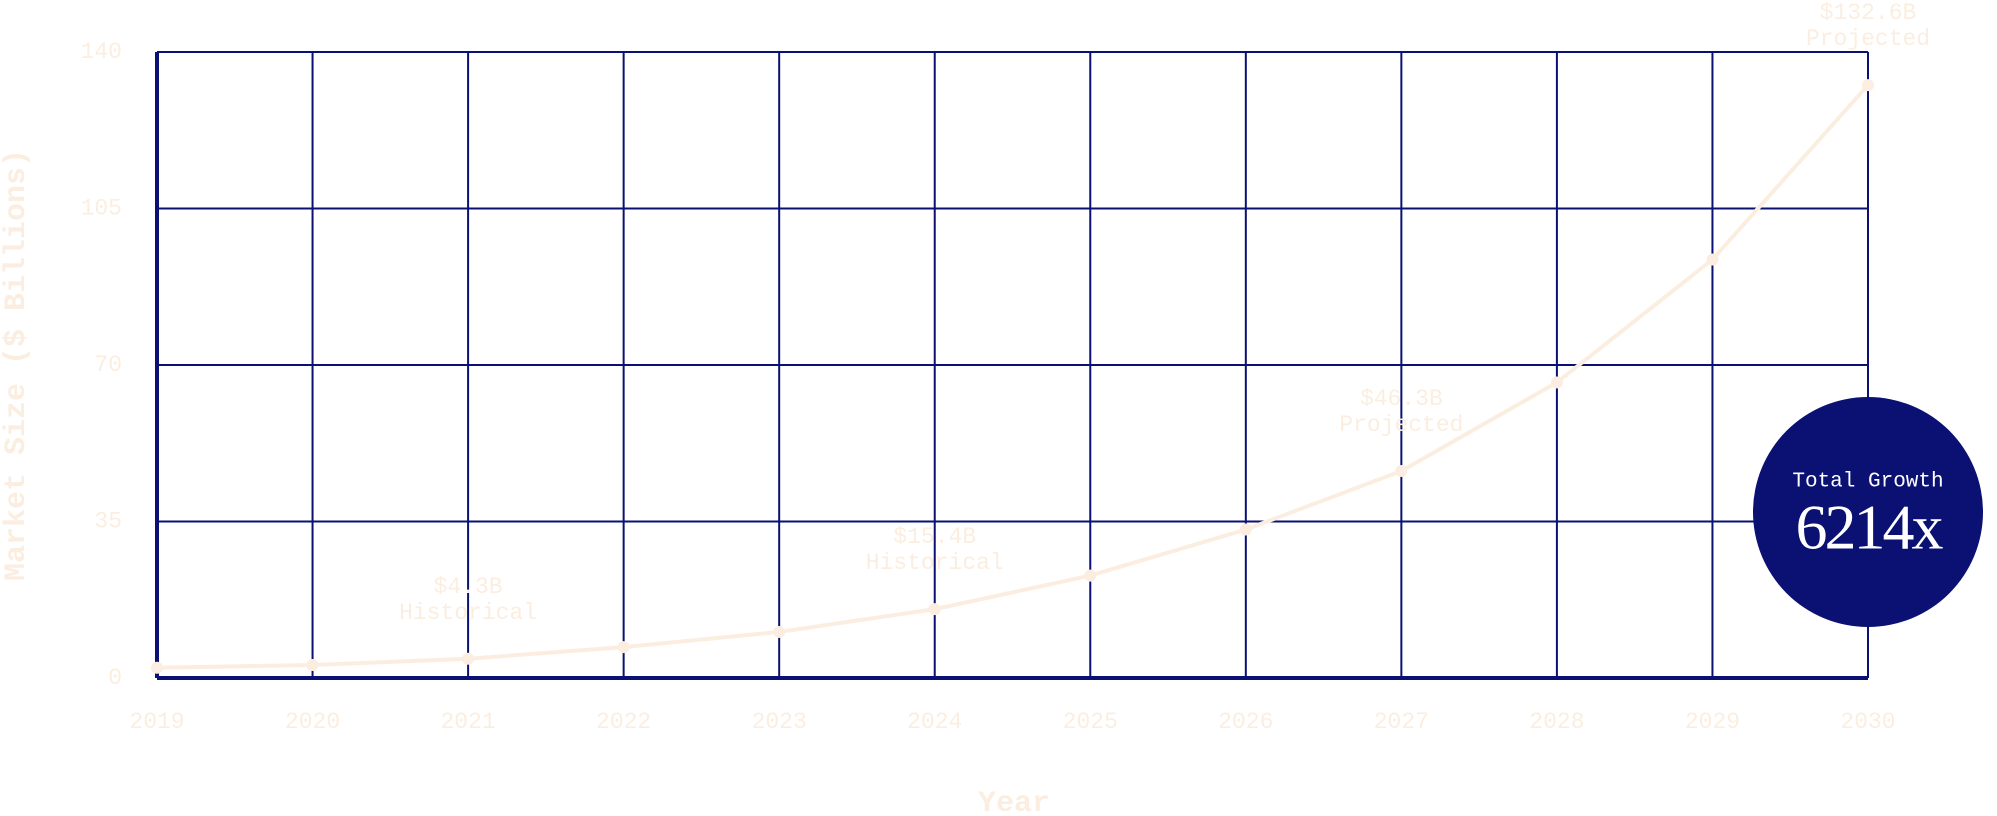 The width and height of the screenshot is (1997, 816). What do you see at coordinates (467, 722) in the screenshot?
I see `x-tick-label: 2021` at bounding box center [467, 722].